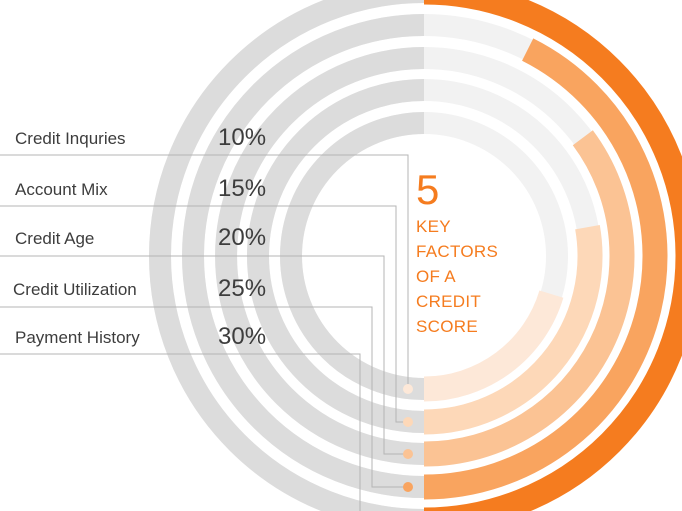 The height and width of the screenshot is (511, 682). I want to click on center-number: 5, so click(427, 189).